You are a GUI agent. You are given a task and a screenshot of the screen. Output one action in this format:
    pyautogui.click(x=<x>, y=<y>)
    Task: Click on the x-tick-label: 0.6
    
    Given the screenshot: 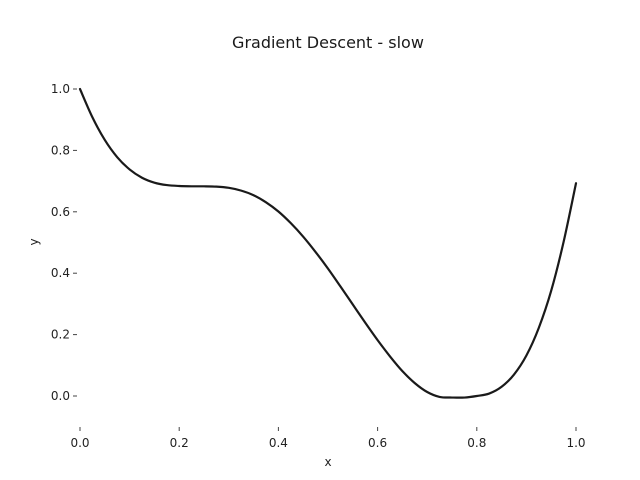 What is the action you would take?
    pyautogui.click(x=377, y=443)
    